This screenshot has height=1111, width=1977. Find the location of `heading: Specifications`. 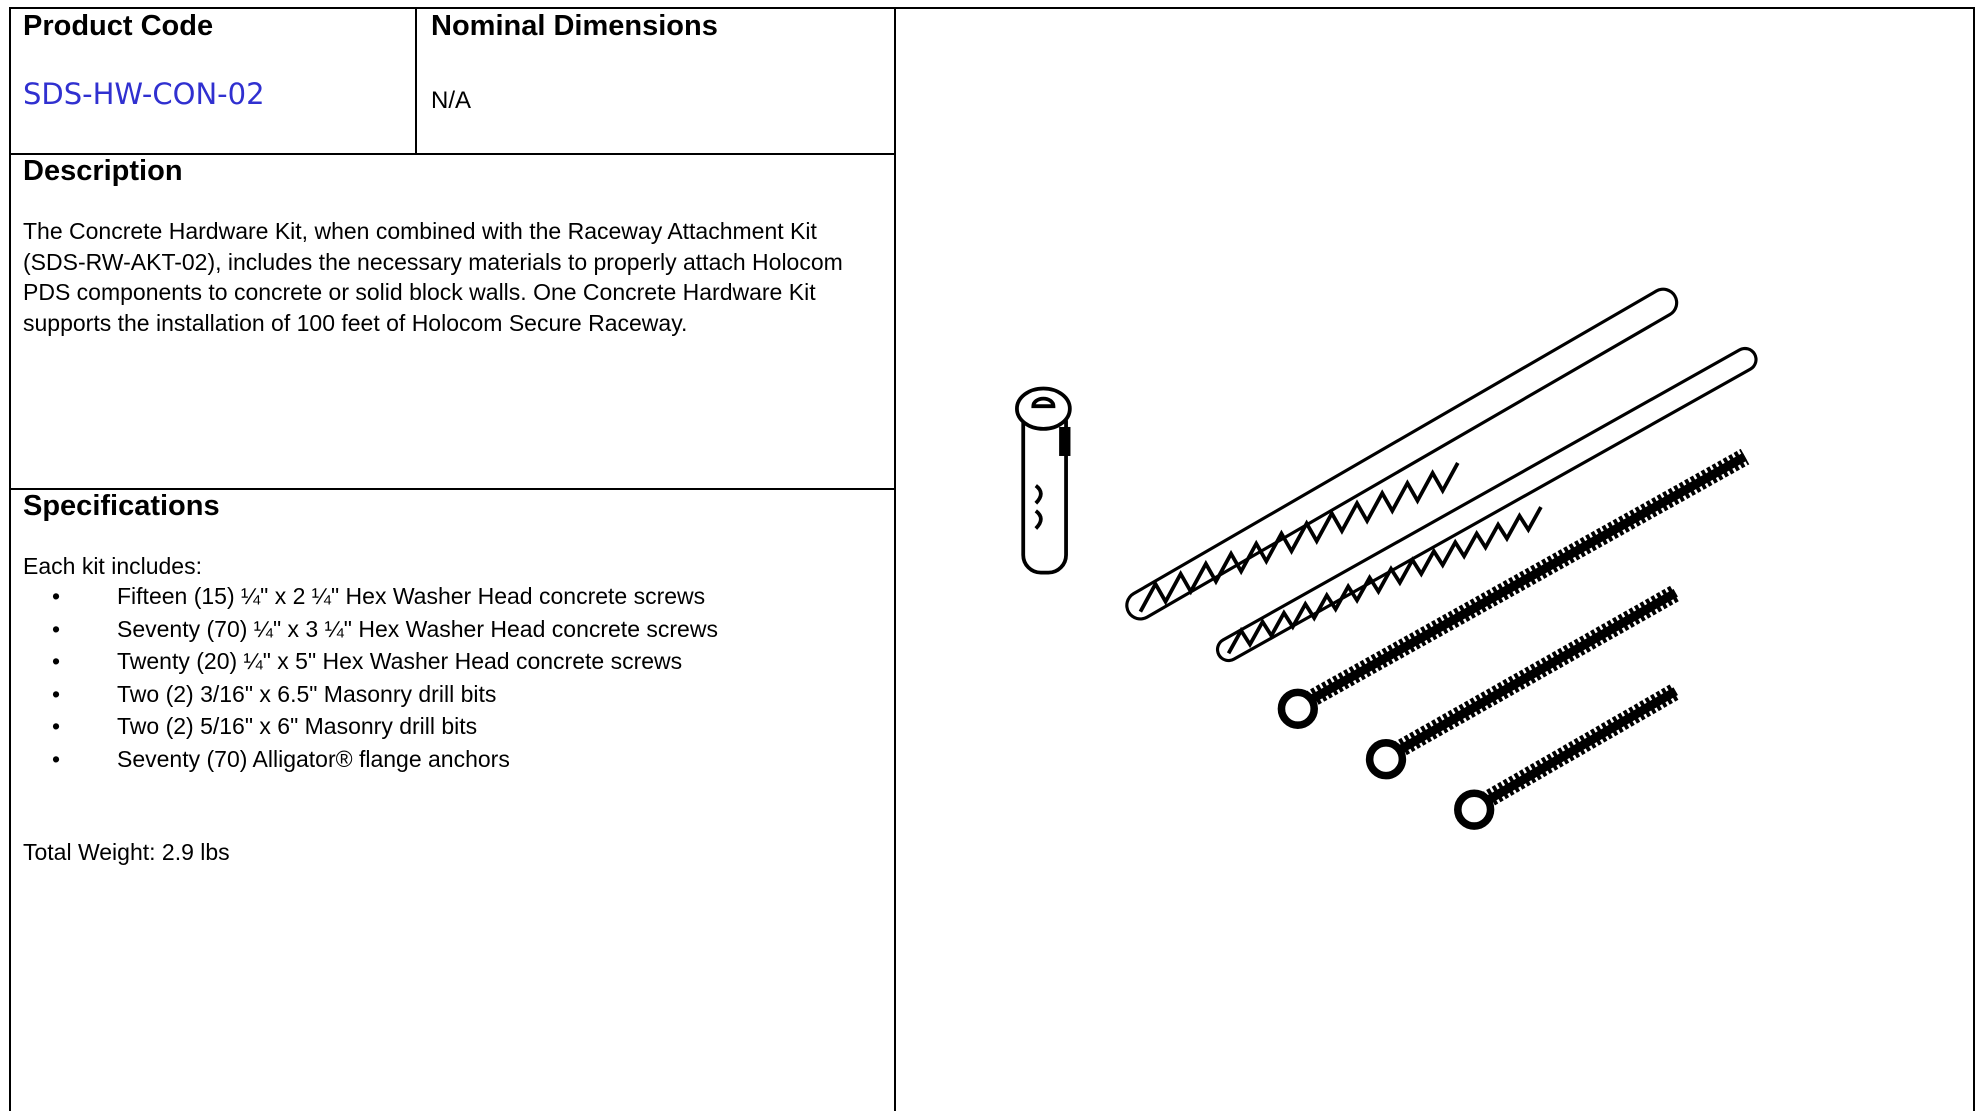

heading: Specifications is located at coordinates (121, 506).